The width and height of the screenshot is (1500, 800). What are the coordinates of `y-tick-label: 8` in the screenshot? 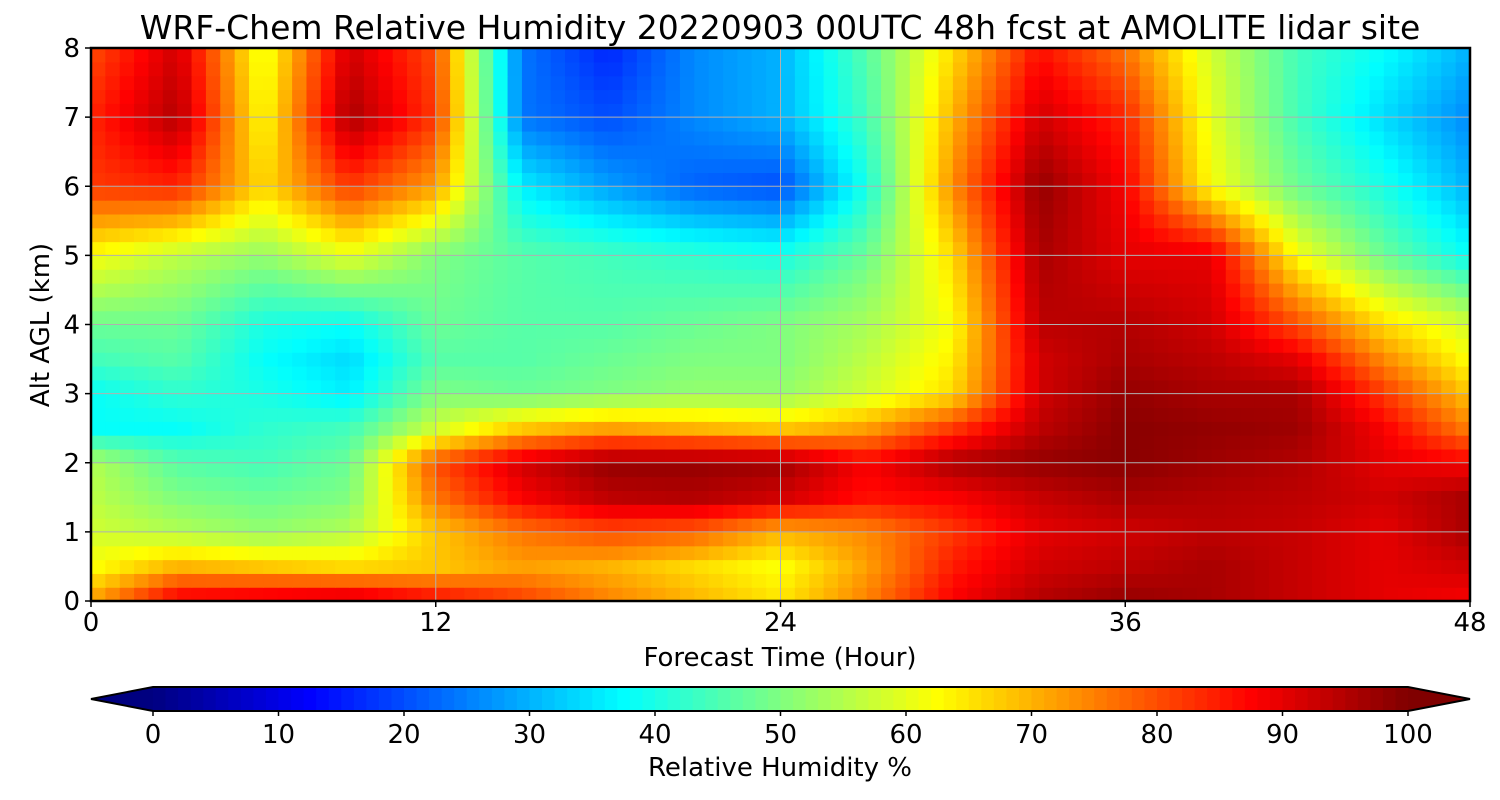 It's located at (71, 49).